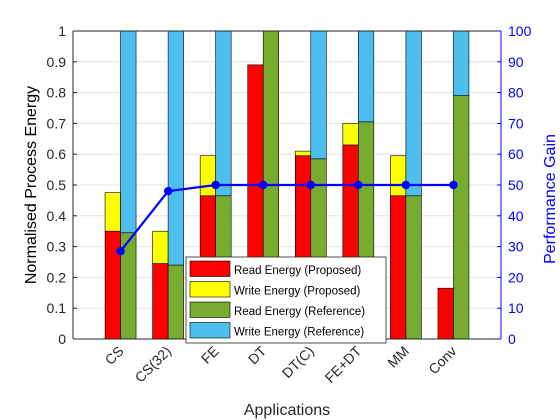 The image size is (560, 420). Describe the element at coordinates (516, 247) in the screenshot. I see `y2-tick-label: 30` at that location.